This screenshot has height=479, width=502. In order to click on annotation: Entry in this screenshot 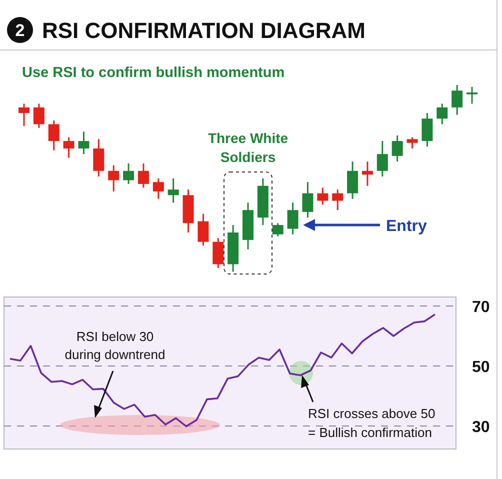, I will do `click(406, 226)`.